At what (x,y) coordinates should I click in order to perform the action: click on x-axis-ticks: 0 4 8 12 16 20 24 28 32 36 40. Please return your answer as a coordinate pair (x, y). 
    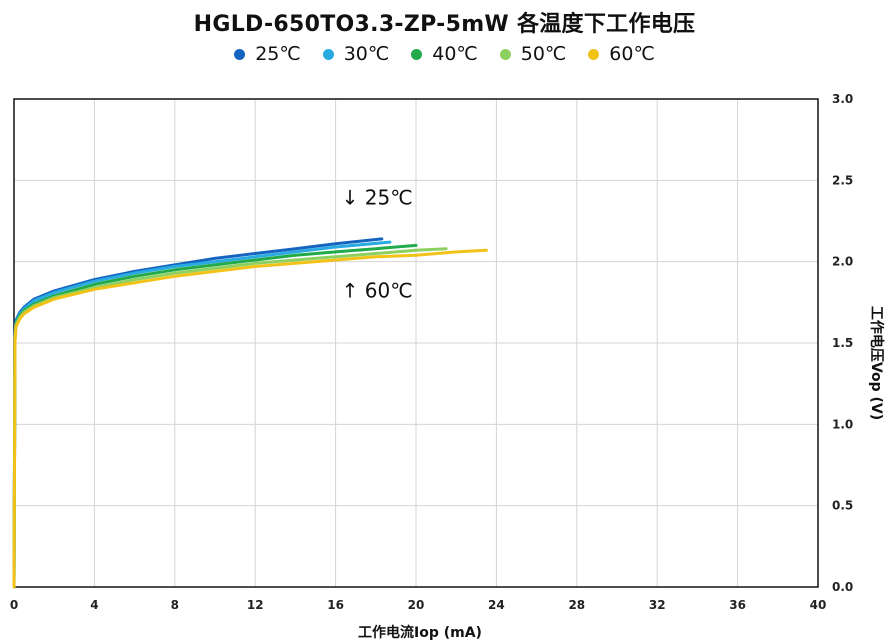
    Looking at the image, I should click on (418, 605).